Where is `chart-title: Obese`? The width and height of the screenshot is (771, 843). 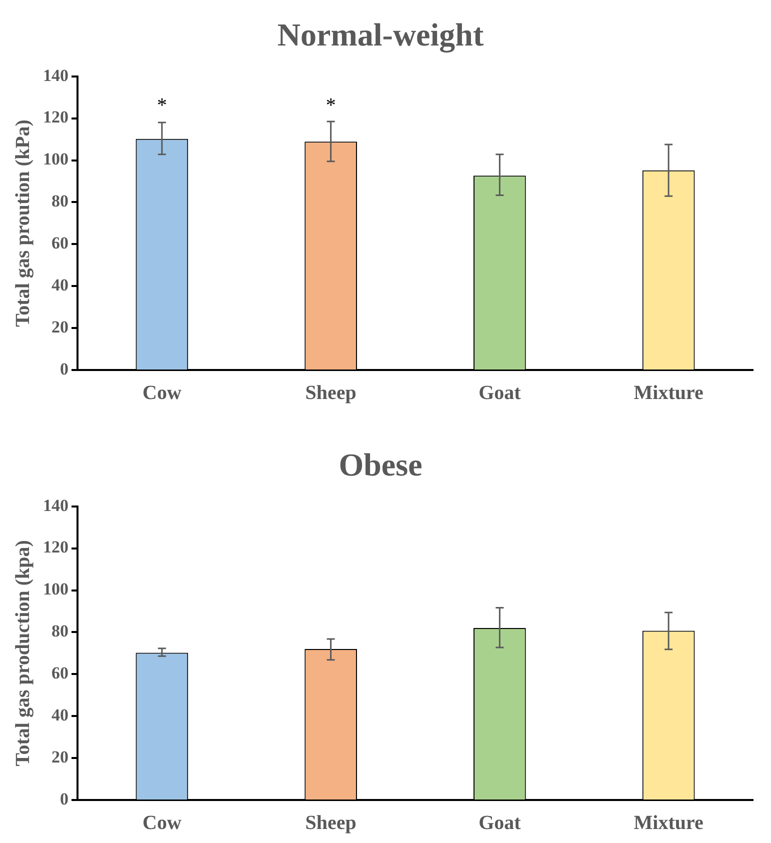
chart-title: Obese is located at coordinates (380, 464).